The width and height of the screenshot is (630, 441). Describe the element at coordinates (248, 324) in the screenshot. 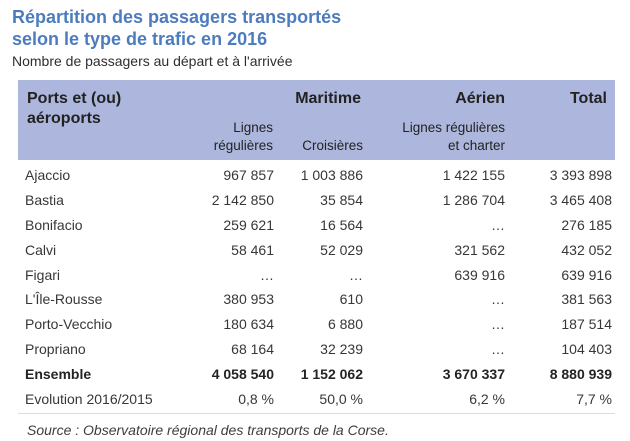

I see `cell-maritime-regulieres: 180 634` at that location.